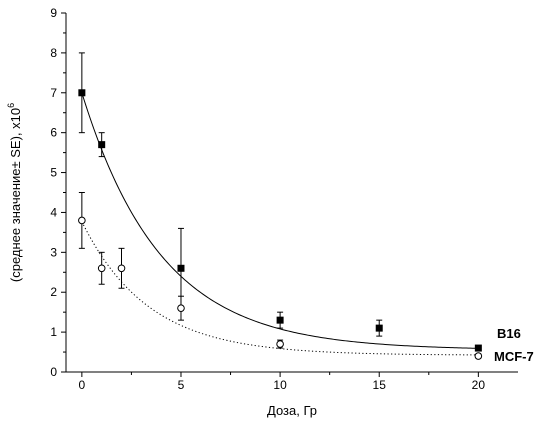  What do you see at coordinates (53, 53) in the screenshot?
I see `y-tick-label: 8` at bounding box center [53, 53].